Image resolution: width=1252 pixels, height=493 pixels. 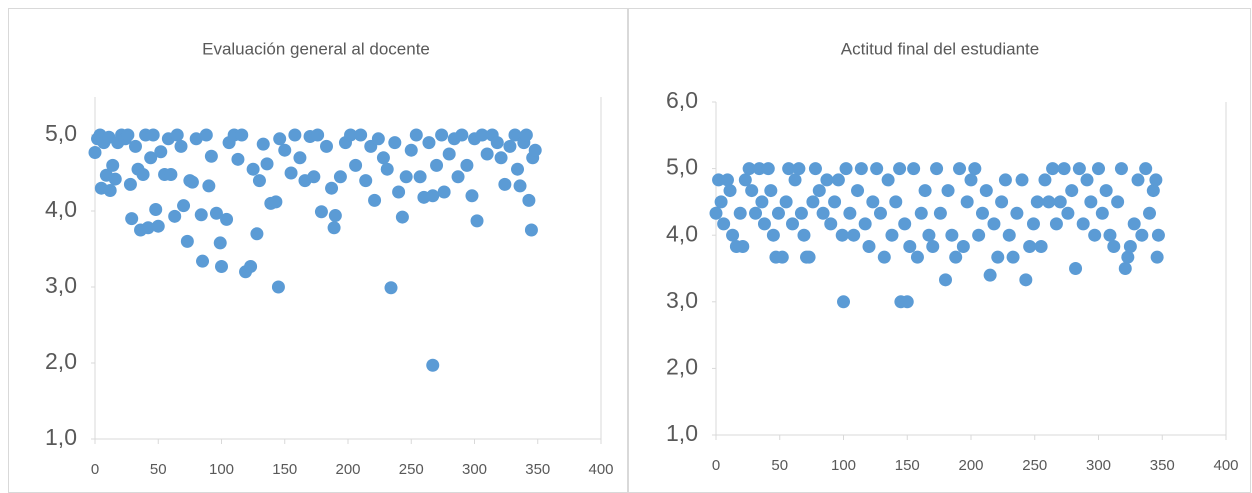 What do you see at coordinates (537, 469) in the screenshot?
I see `x-tick-label: 350` at bounding box center [537, 469].